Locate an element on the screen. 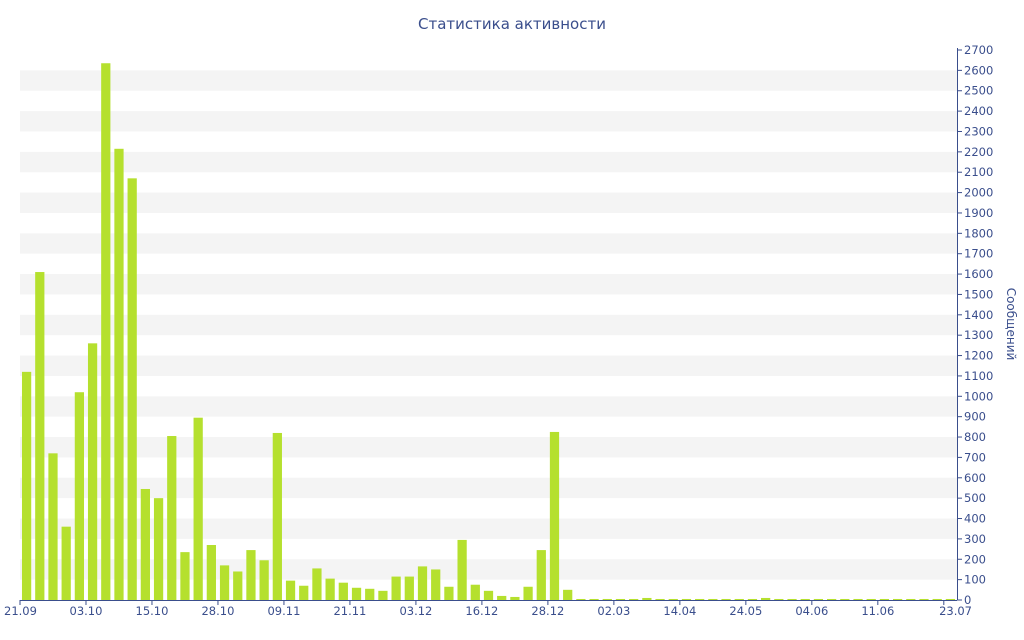 This screenshot has height=640, width=1024. y-tick-label: 2600 is located at coordinates (978, 70).